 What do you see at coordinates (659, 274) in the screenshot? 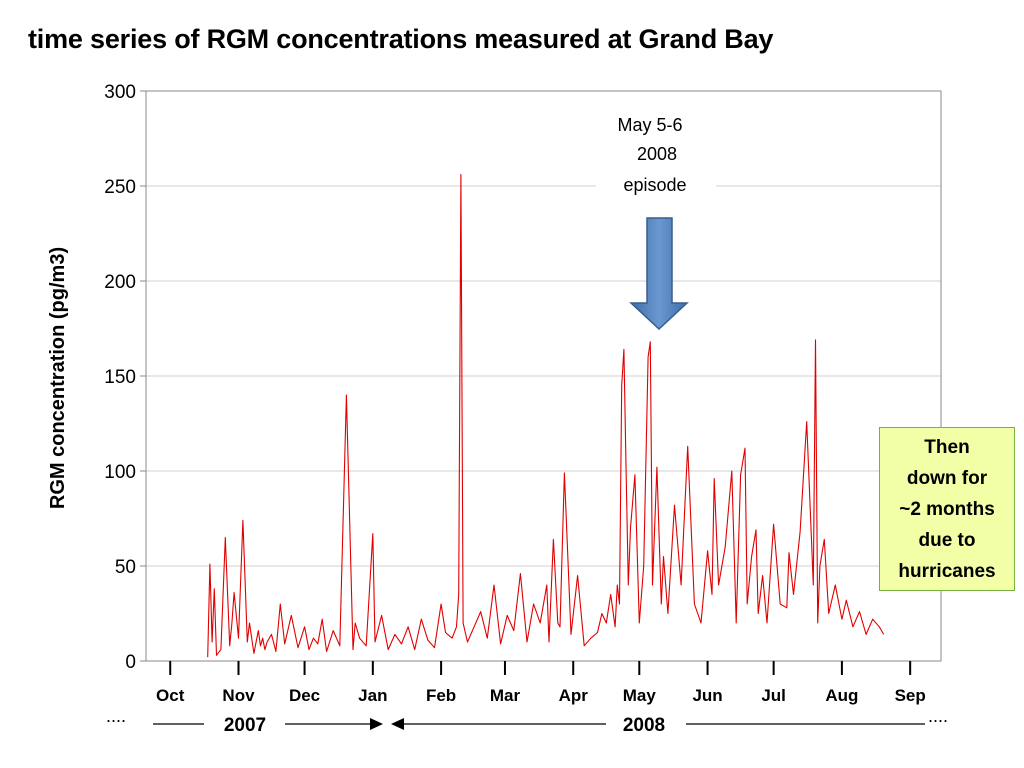
I see `episode-down-arrow` at bounding box center [659, 274].